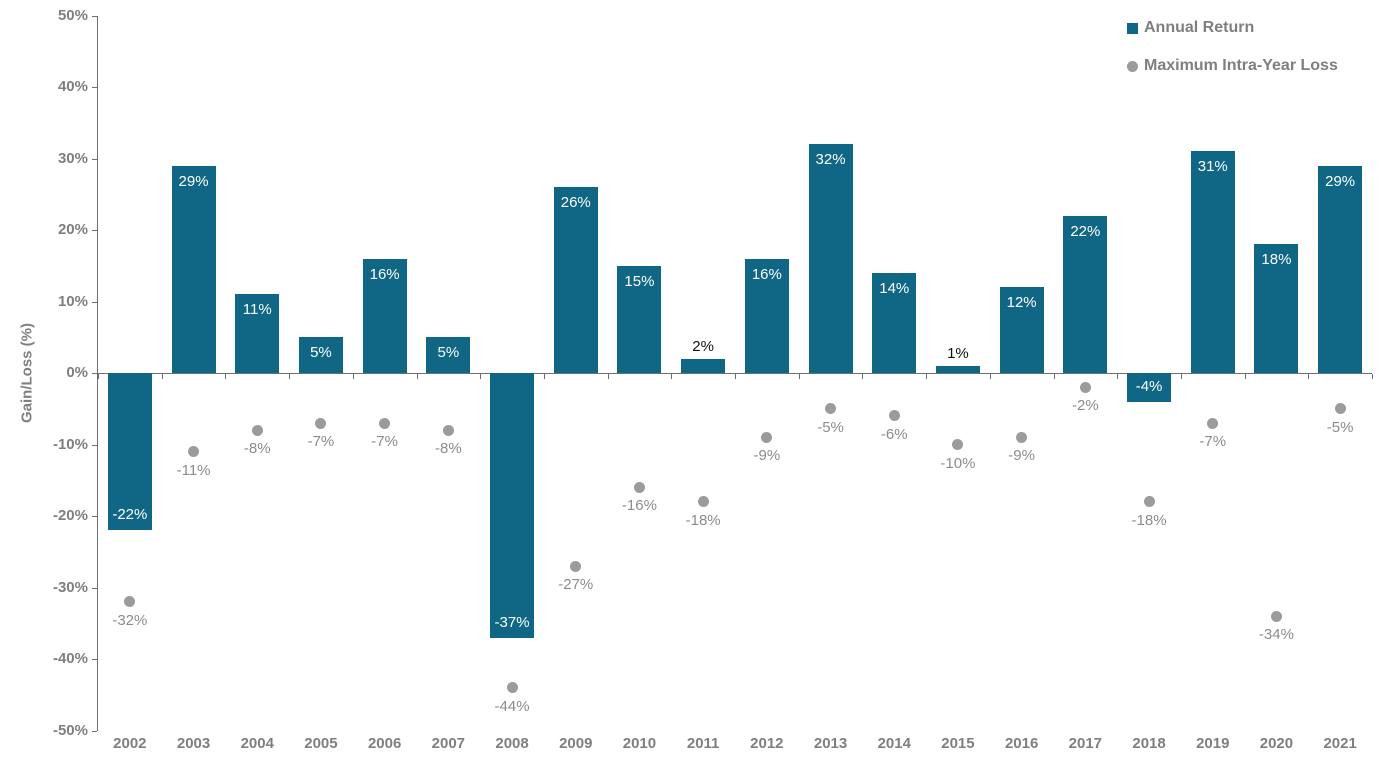  What do you see at coordinates (894, 743) in the screenshot?
I see `x-tick-label: 2014` at bounding box center [894, 743].